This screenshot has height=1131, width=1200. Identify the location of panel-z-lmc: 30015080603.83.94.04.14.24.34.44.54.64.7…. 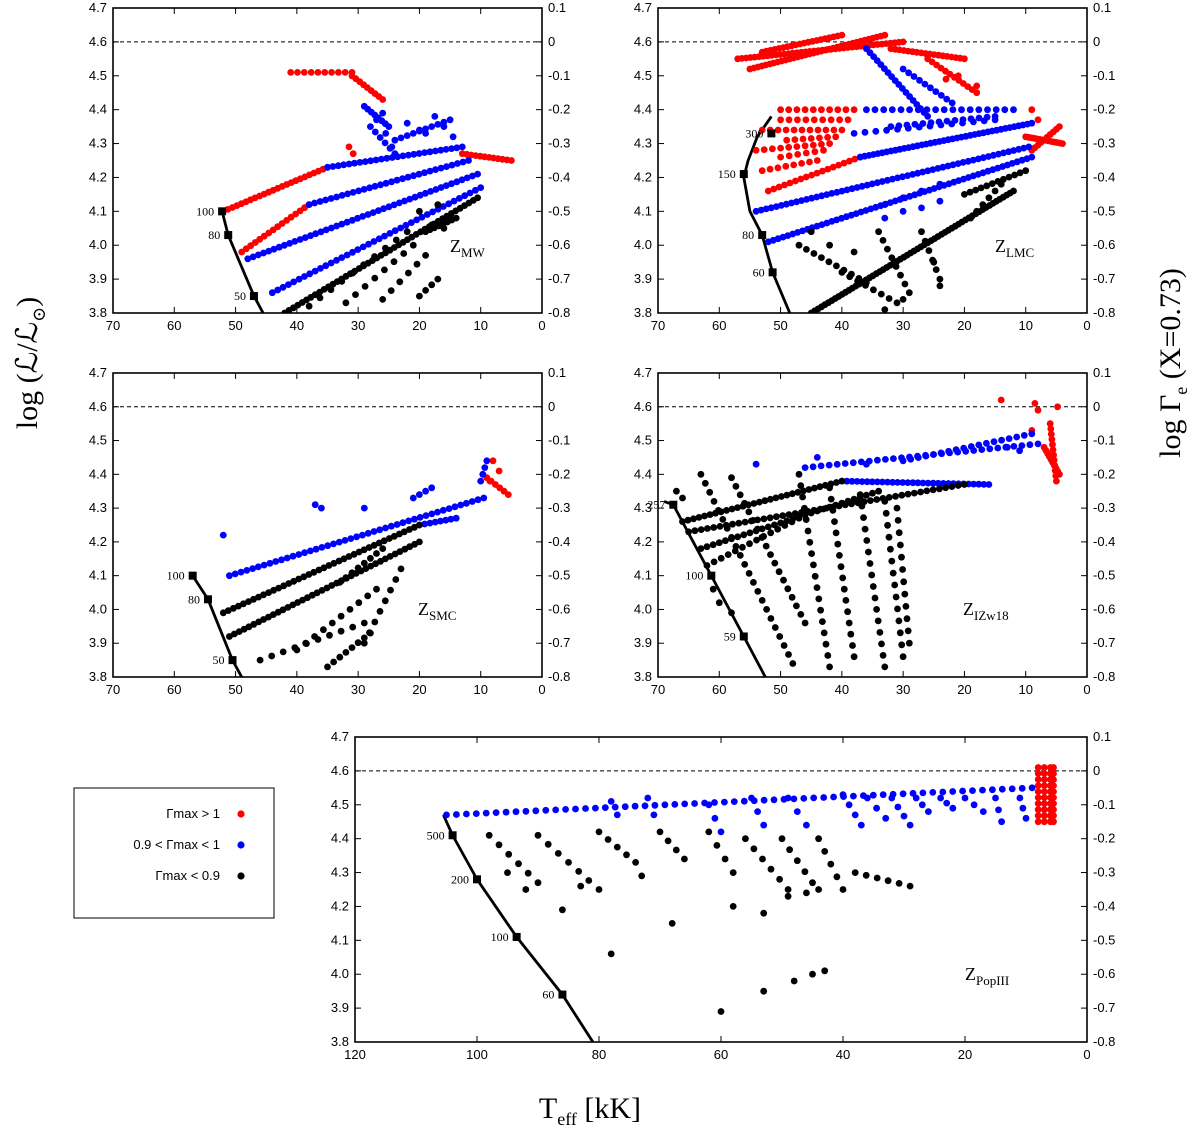
(874, 166).